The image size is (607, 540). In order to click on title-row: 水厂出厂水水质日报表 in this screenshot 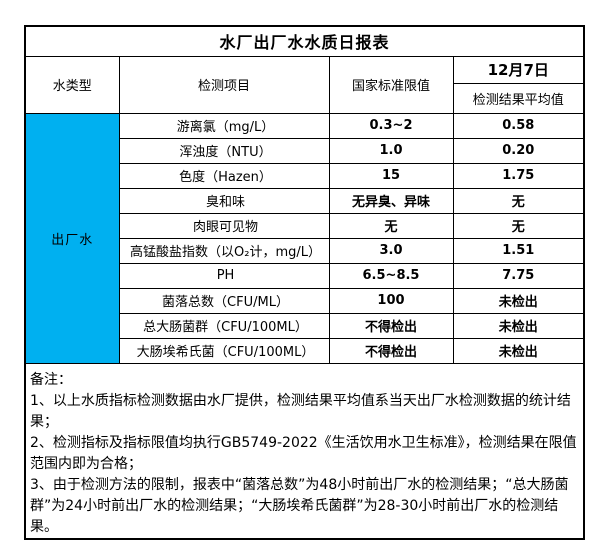, I will do `click(304, 41)`.